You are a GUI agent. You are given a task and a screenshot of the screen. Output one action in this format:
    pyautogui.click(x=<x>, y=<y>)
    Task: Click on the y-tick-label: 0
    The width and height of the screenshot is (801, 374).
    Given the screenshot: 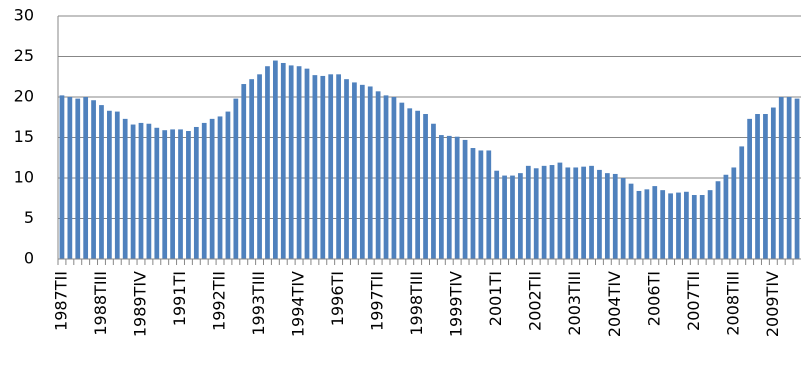 What is the action you would take?
    pyautogui.click(x=29, y=258)
    